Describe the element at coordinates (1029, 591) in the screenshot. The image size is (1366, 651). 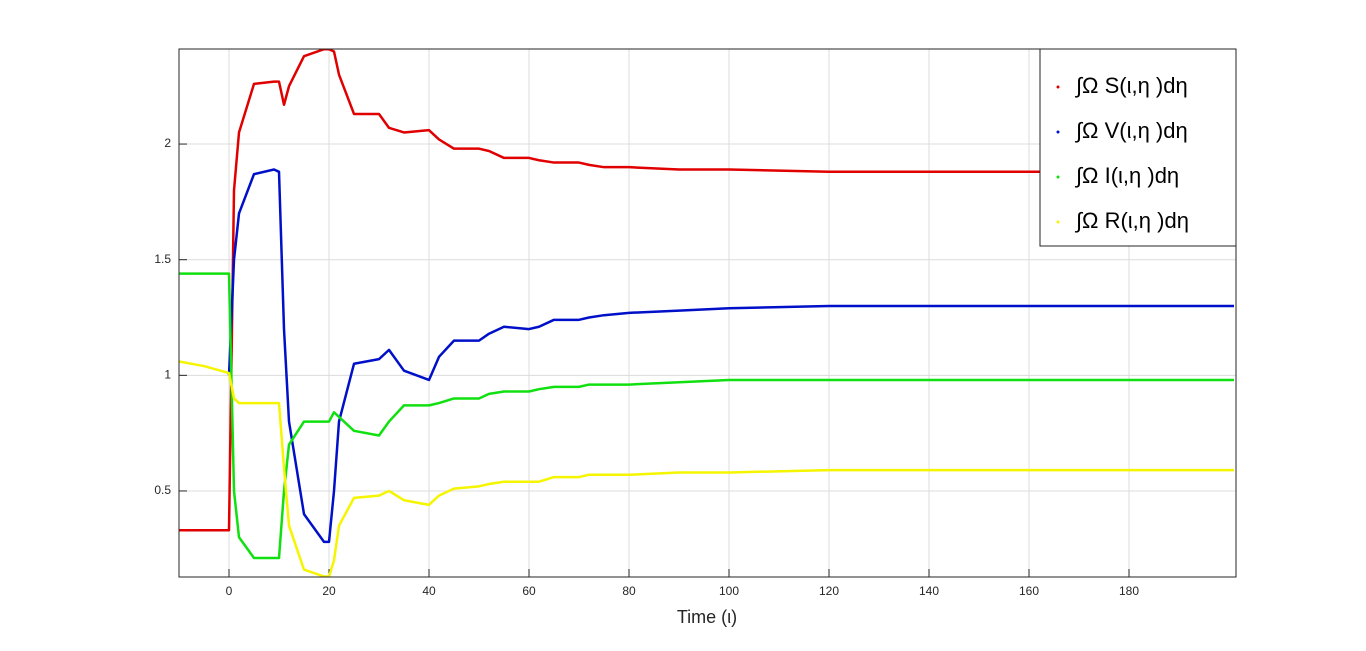
I see `x-tick-label: 160` at that location.